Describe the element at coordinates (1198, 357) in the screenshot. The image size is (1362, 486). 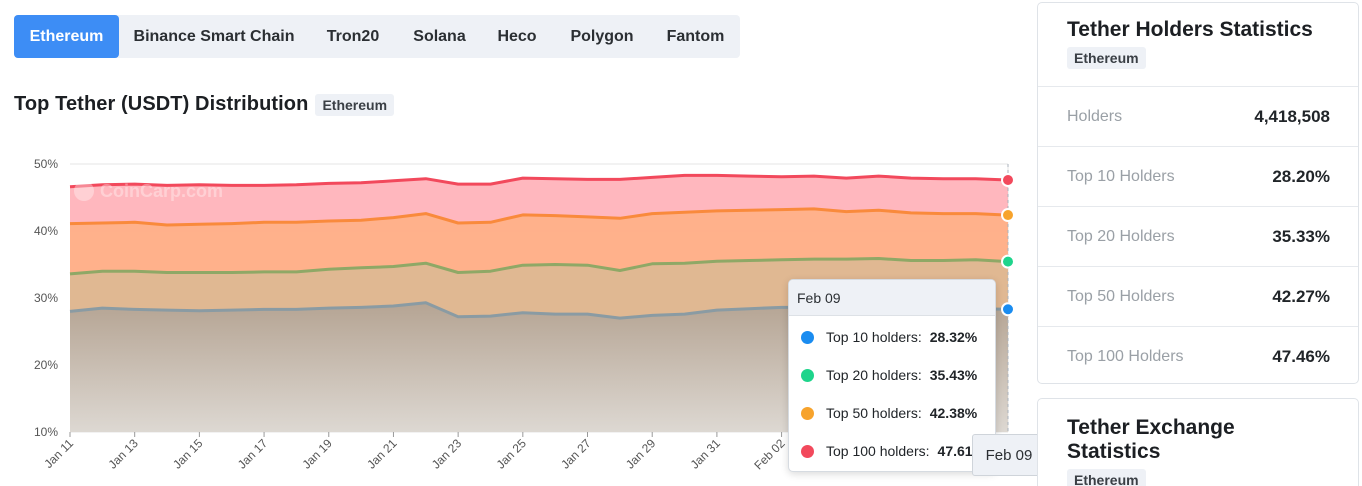
I see `stat-row-top100: Top 100 Holders 47.46%` at that location.